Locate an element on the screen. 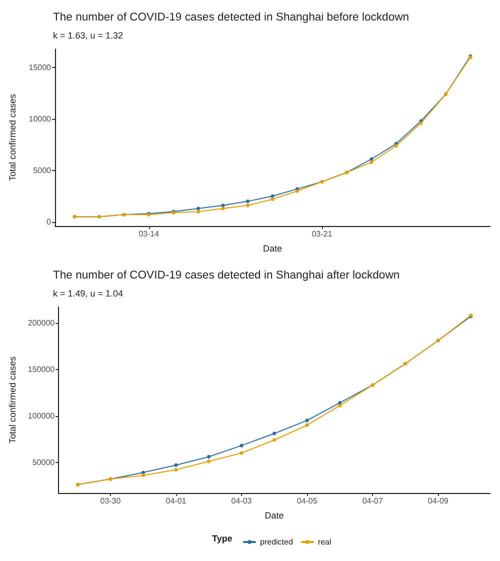 This screenshot has height=561, width=500. y-tick-label: 10000 is located at coordinates (40, 119).